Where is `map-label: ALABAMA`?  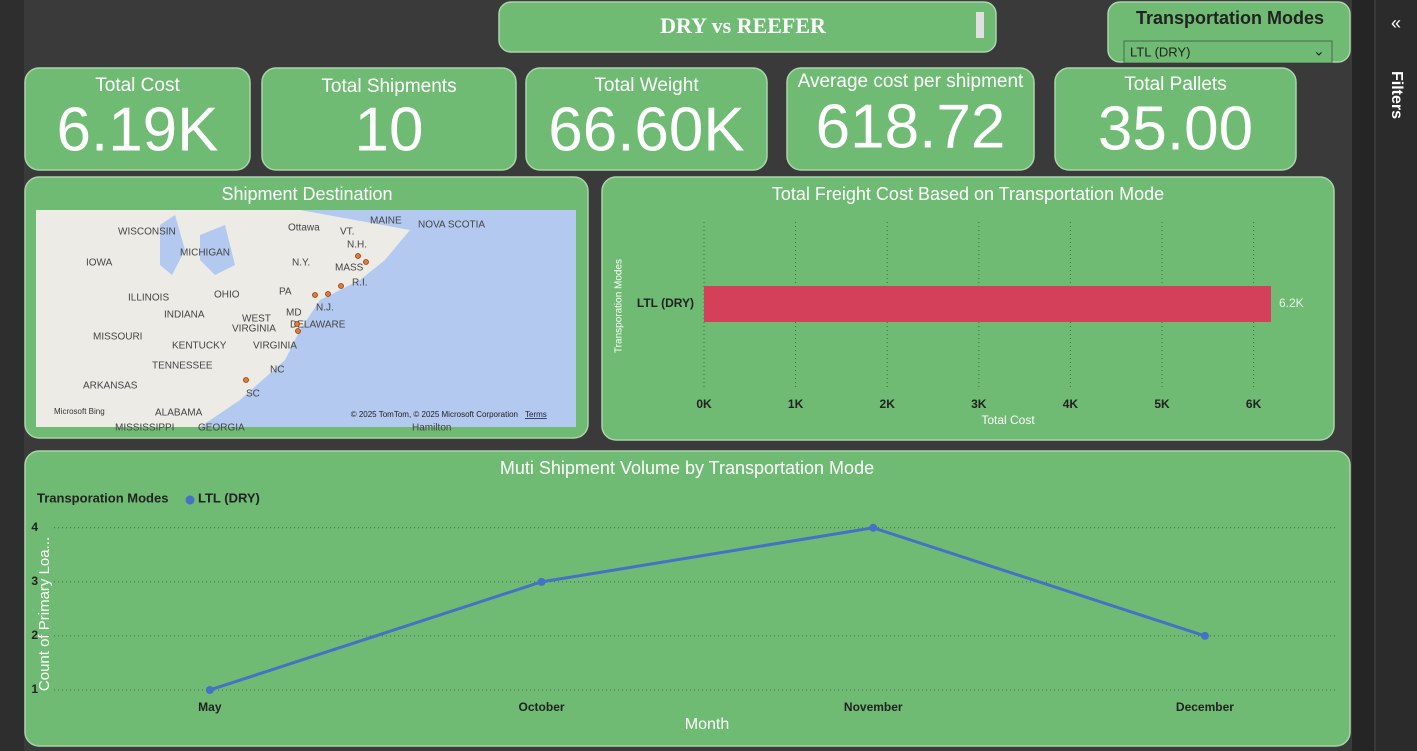 map-label: ALABAMA is located at coordinates (179, 413).